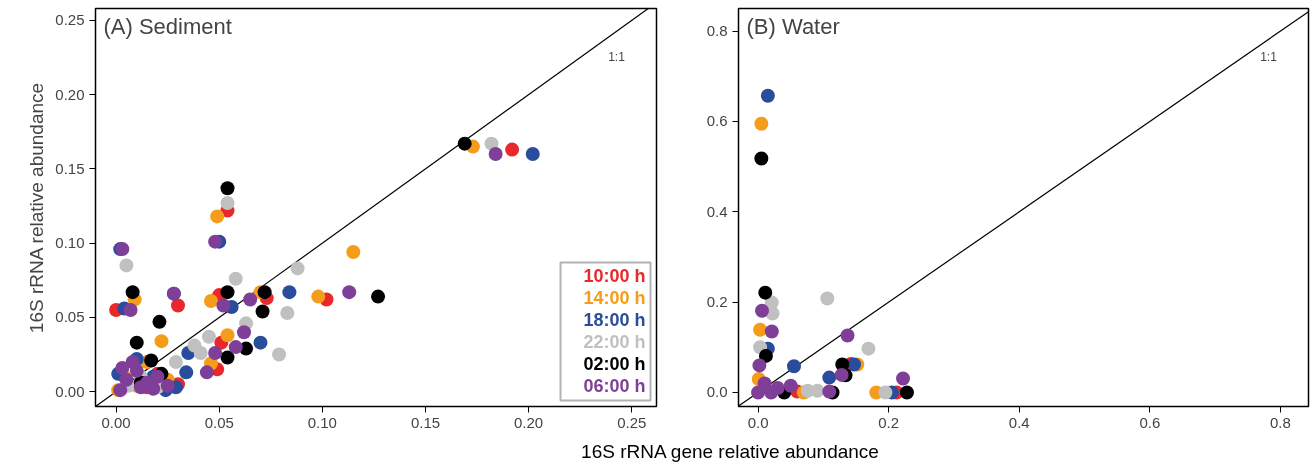 The width and height of the screenshot is (1314, 475). What do you see at coordinates (70, 317) in the screenshot?
I see `y-tick-label: 0.05` at bounding box center [70, 317].